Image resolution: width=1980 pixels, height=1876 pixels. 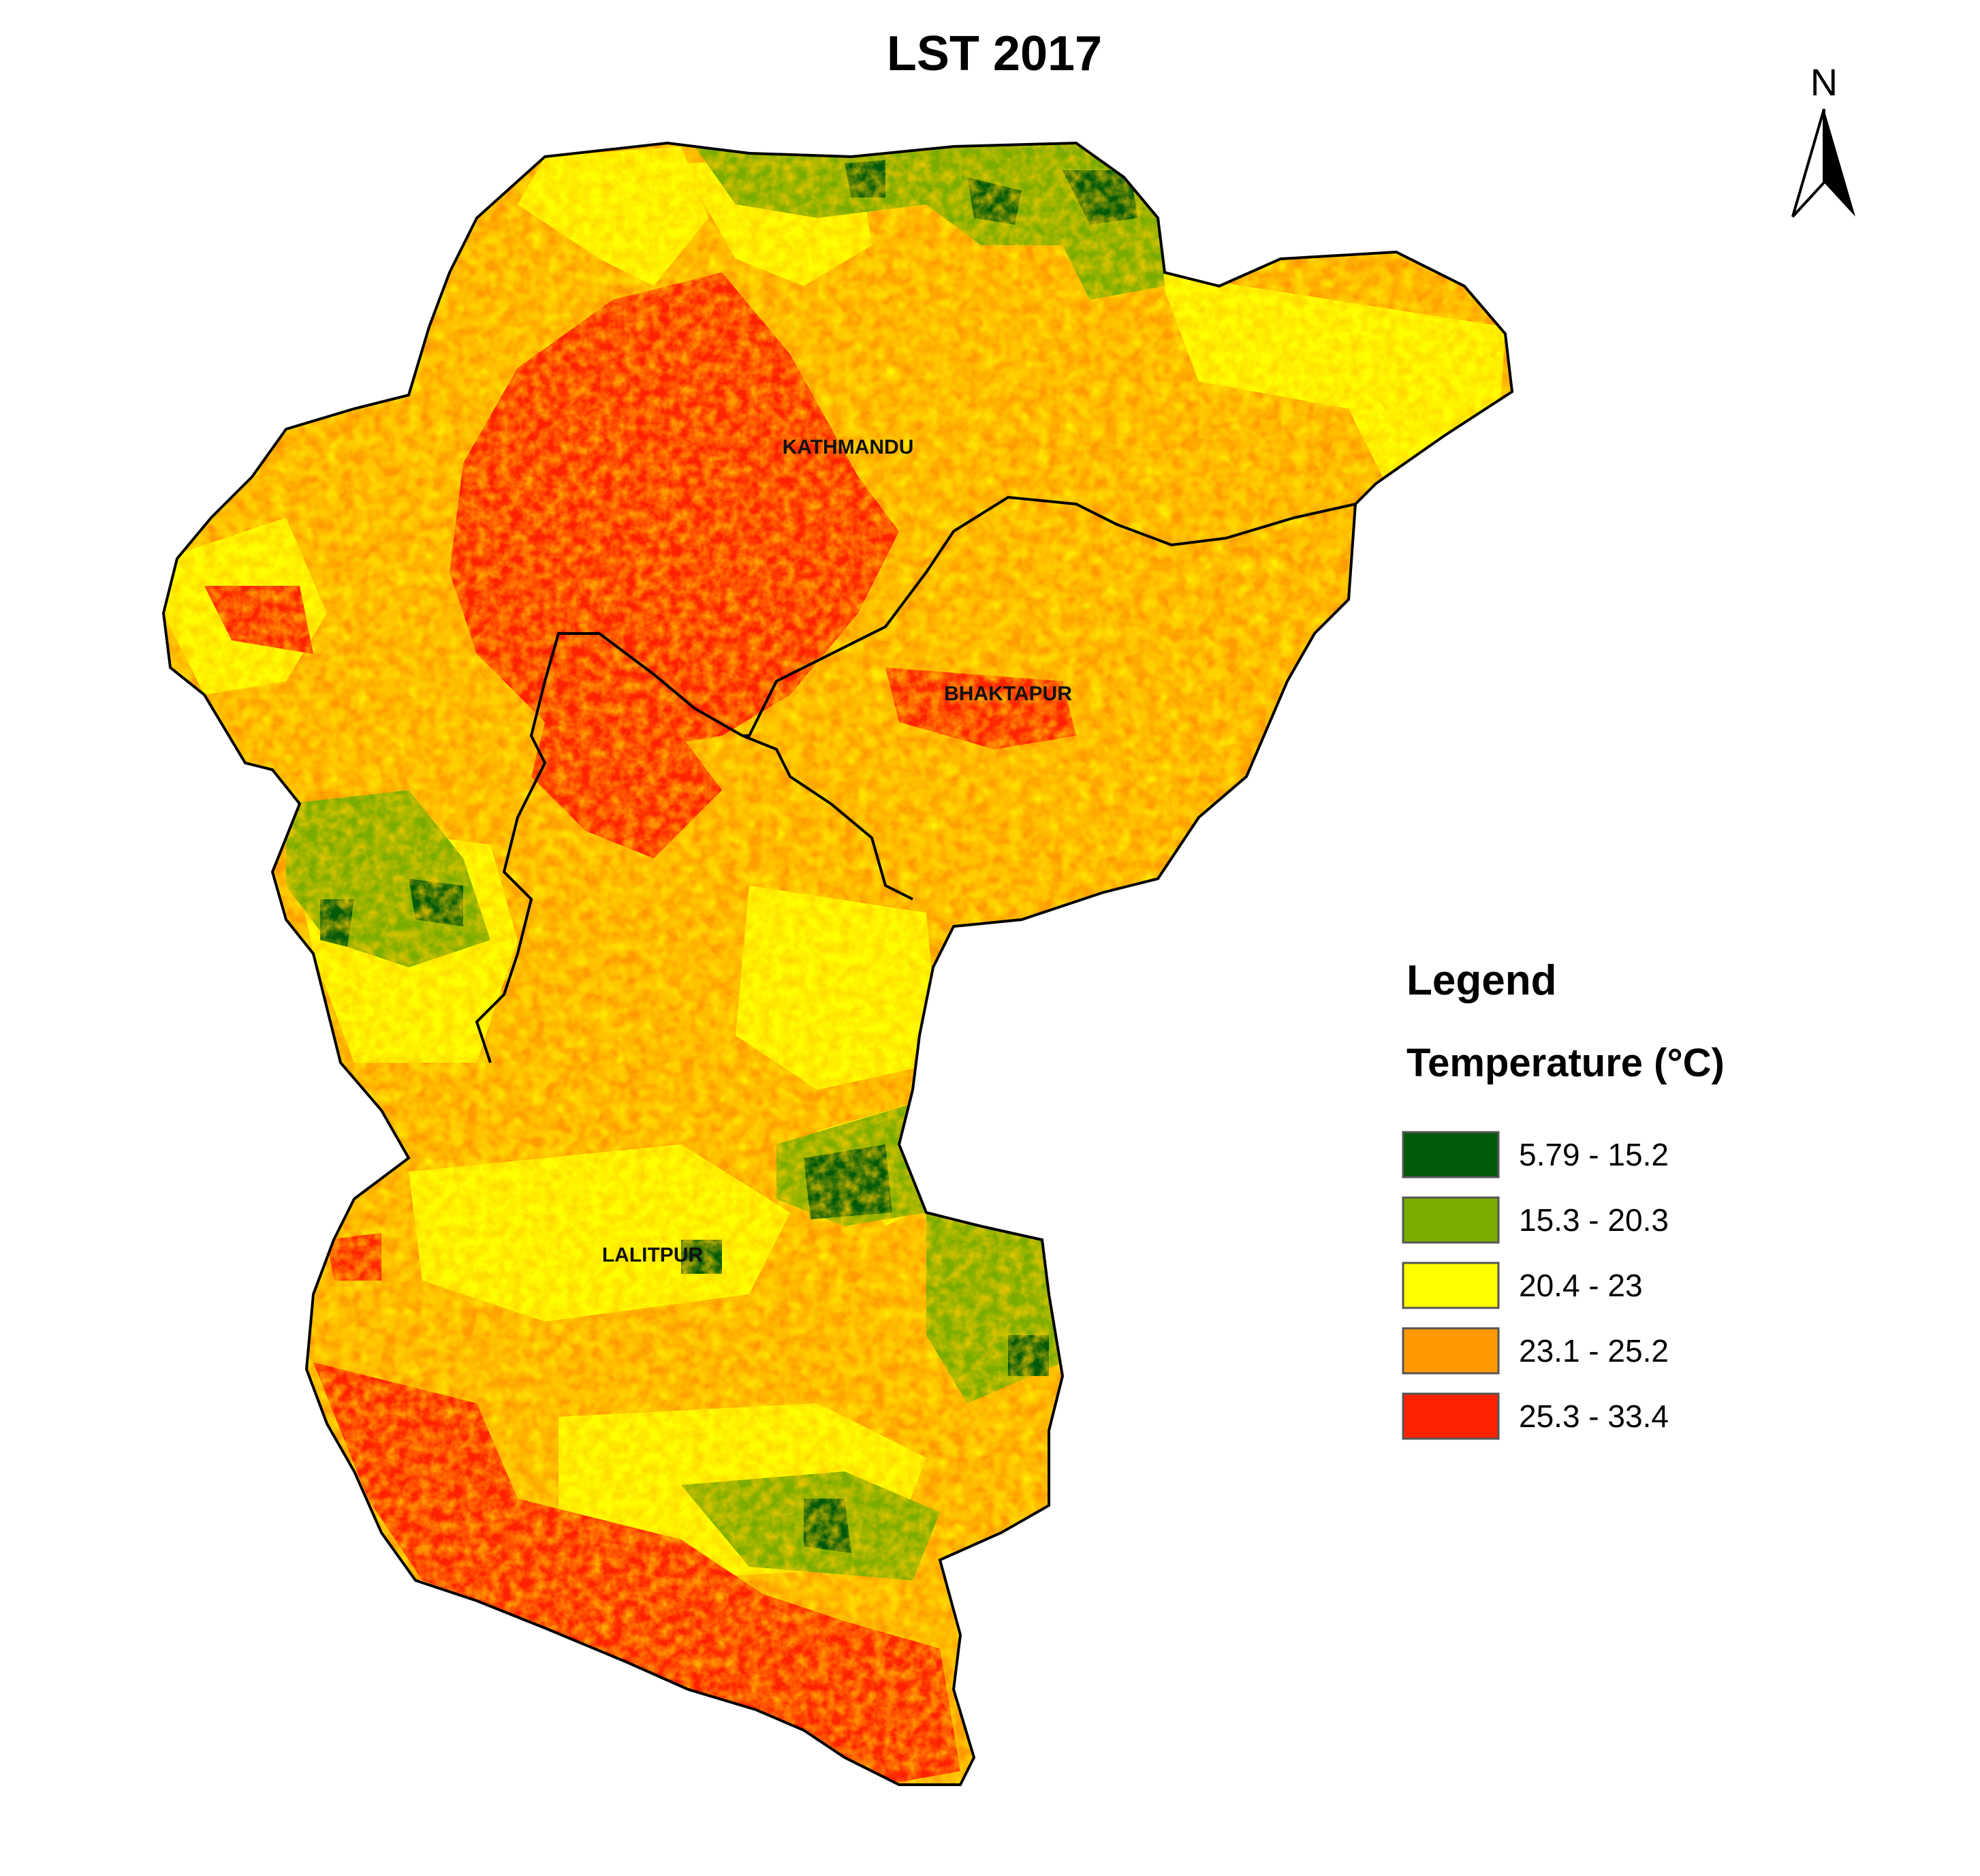 I want to click on boundary-kathmandu-bhaktapur, so click(x=1049, y=616).